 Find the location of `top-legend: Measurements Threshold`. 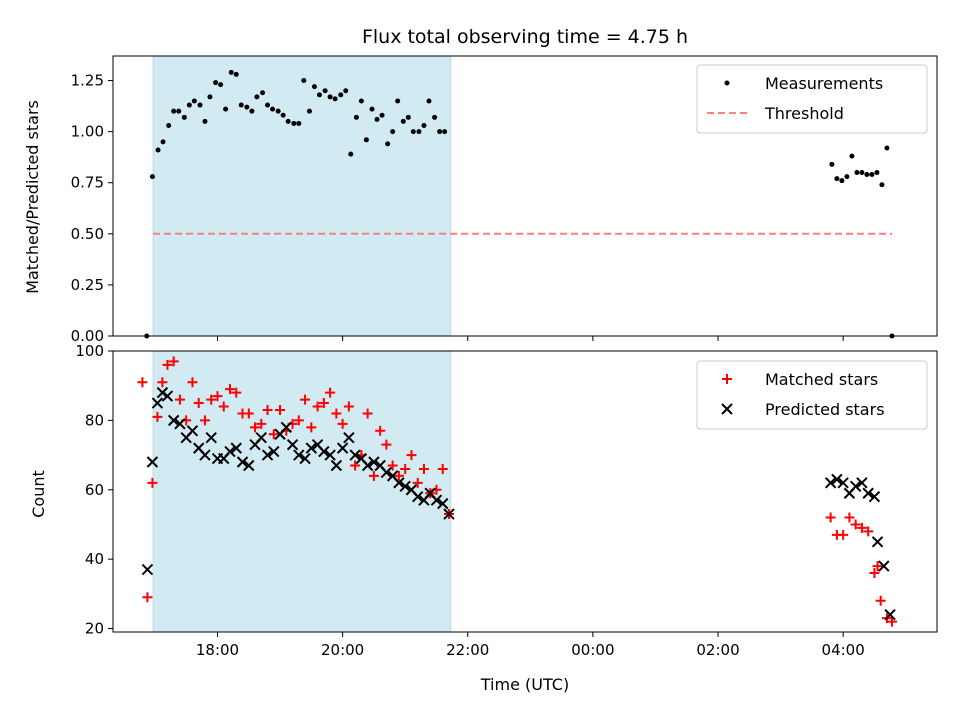

top-legend: Measurements Threshold is located at coordinates (812, 99).